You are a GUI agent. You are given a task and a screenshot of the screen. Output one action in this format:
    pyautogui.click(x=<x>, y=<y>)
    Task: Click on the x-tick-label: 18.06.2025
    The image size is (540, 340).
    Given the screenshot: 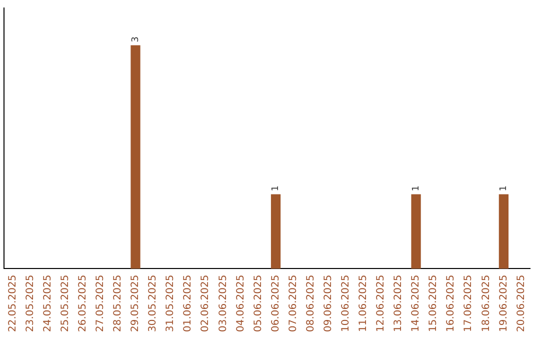 What is the action you would take?
    pyautogui.click(x=486, y=303)
    